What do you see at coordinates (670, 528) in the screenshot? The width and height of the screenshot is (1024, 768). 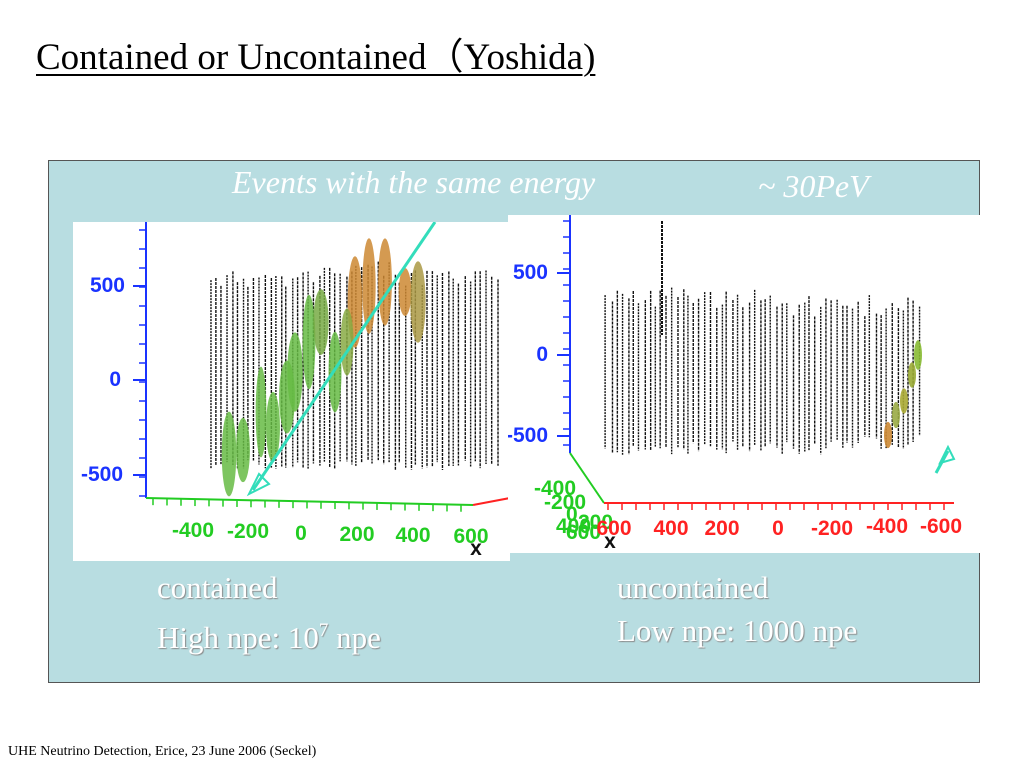 I see `right-x-tick: 400` at bounding box center [670, 528].